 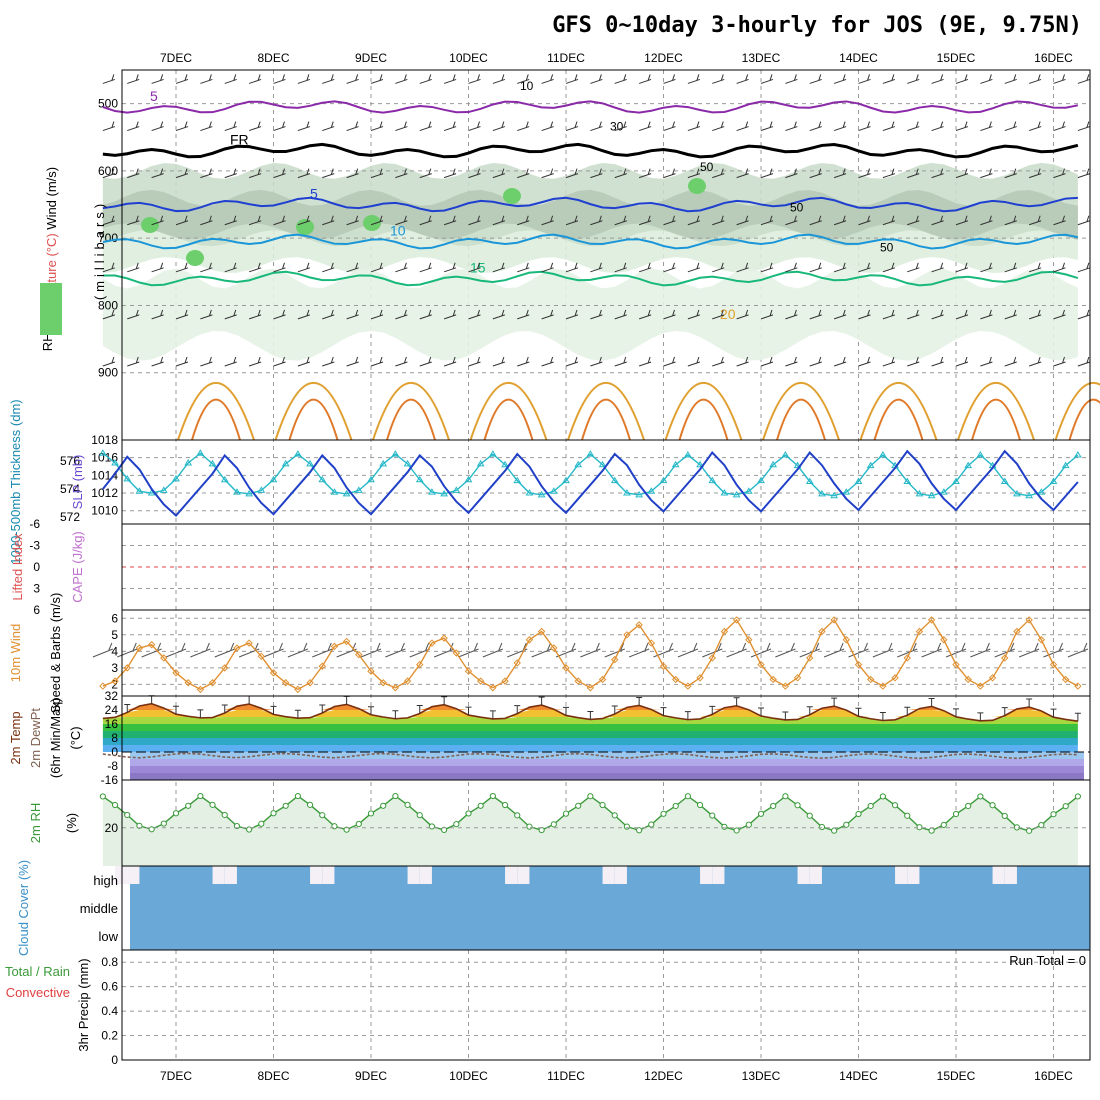 What do you see at coordinates (70, 461) in the screenshot?
I see `thickness-tick-label: 576` at bounding box center [70, 461].